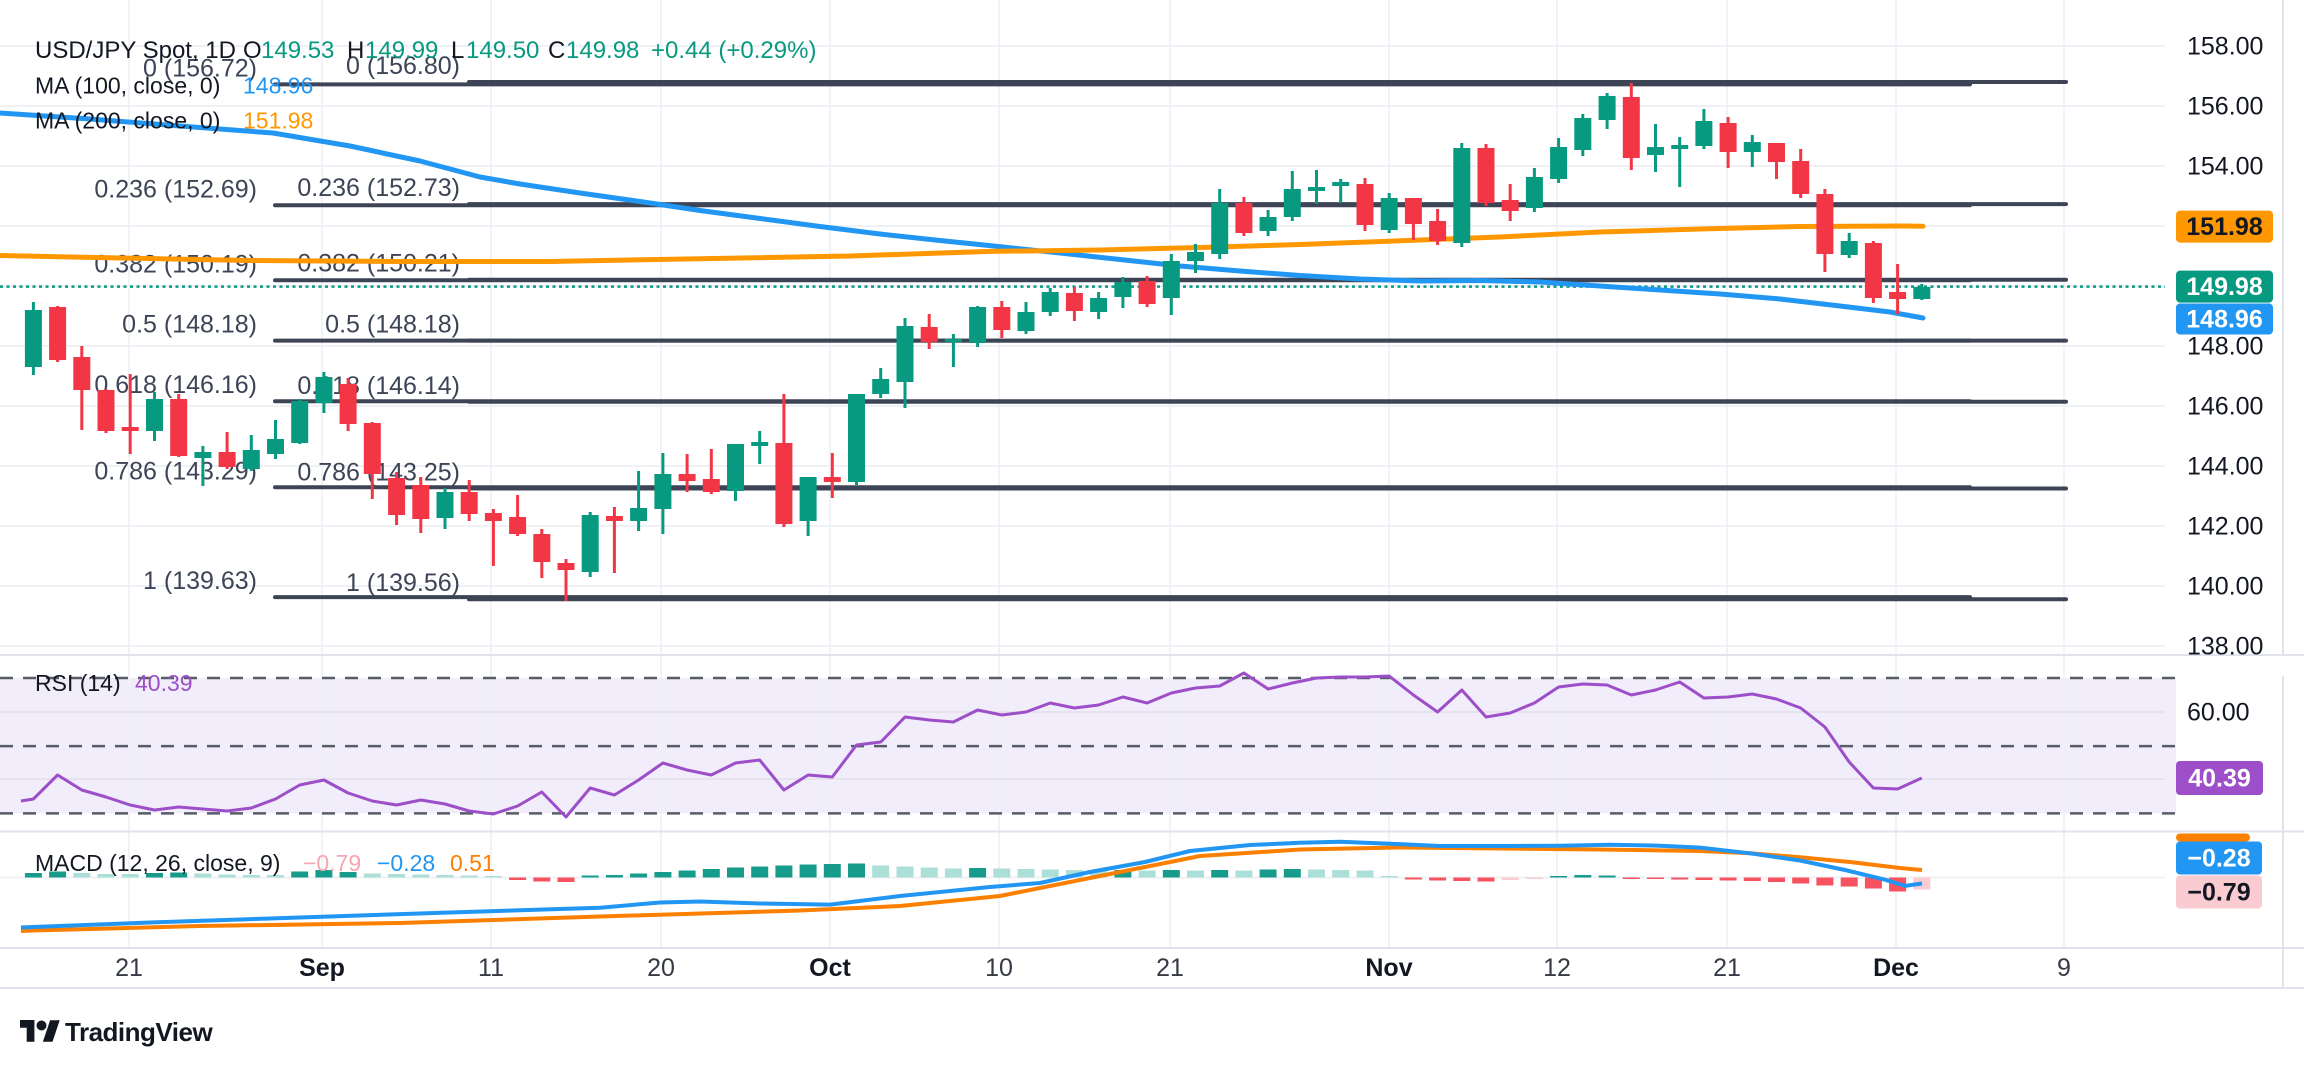 The image size is (2304, 1066). What do you see at coordinates (200, 581) in the screenshot?
I see `svg-text: 1 (139.63)` at bounding box center [200, 581].